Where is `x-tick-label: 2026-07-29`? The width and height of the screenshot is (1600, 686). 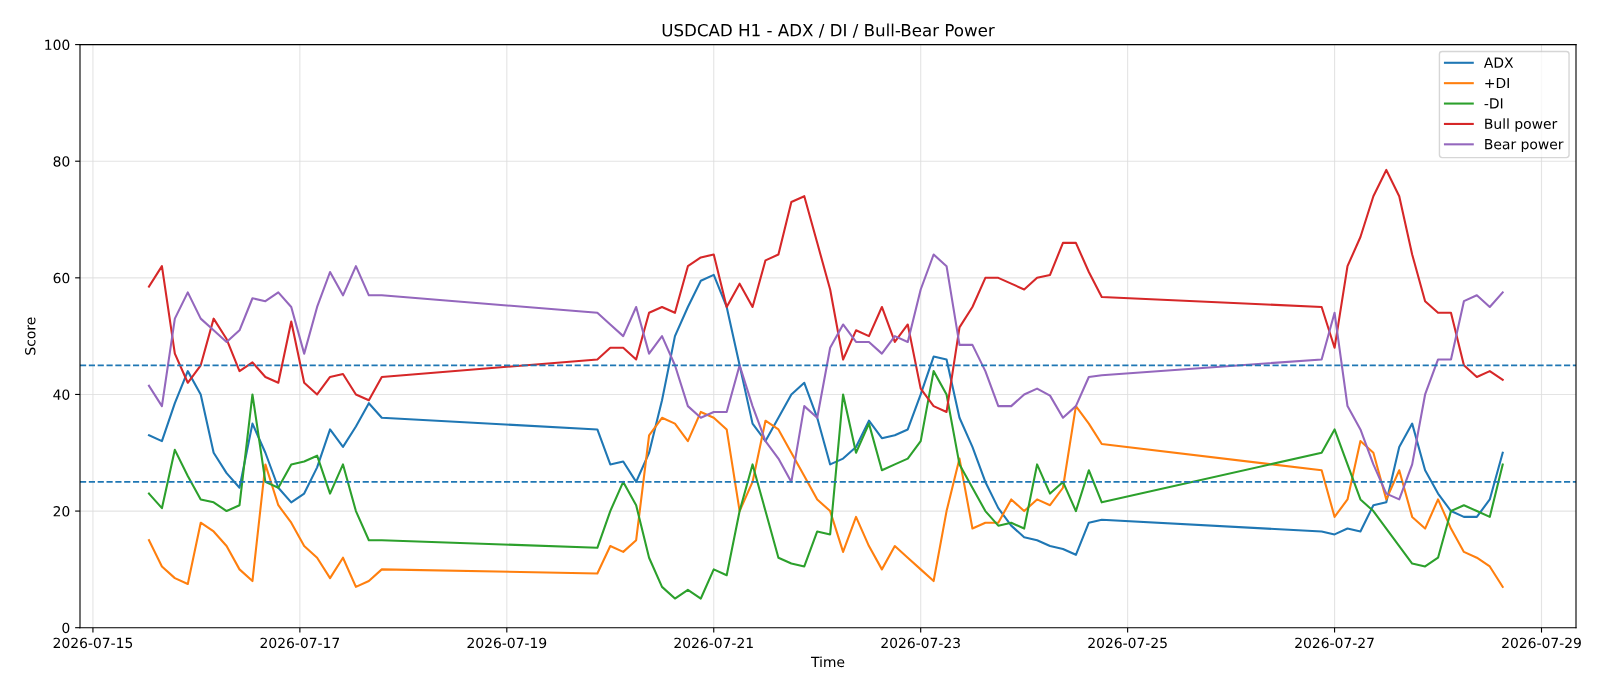
x-tick-label: 2026-07-29 is located at coordinates (1541, 643).